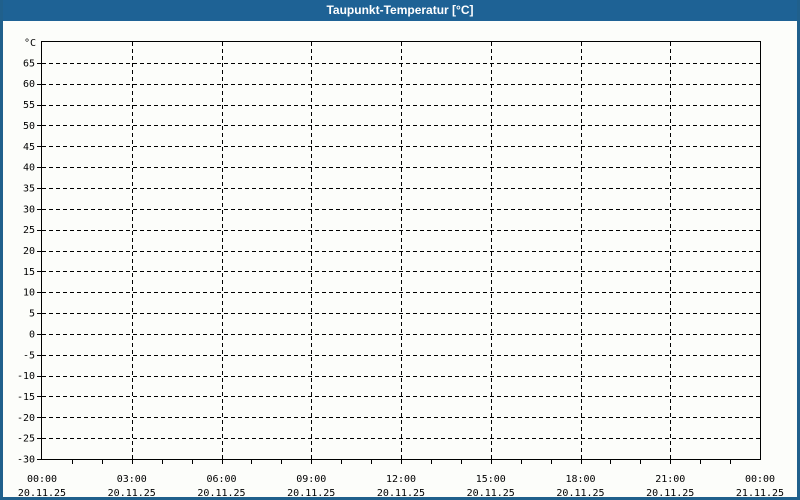 This screenshot has width=800, height=500. What do you see at coordinates (132, 479) in the screenshot?
I see `x-axis-time-label: 03:00` at bounding box center [132, 479].